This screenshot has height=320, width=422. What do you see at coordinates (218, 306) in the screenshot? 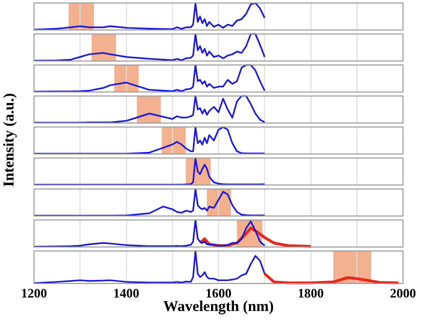
I see `x-axis-title: Wavelength (nm)` at bounding box center [218, 306].